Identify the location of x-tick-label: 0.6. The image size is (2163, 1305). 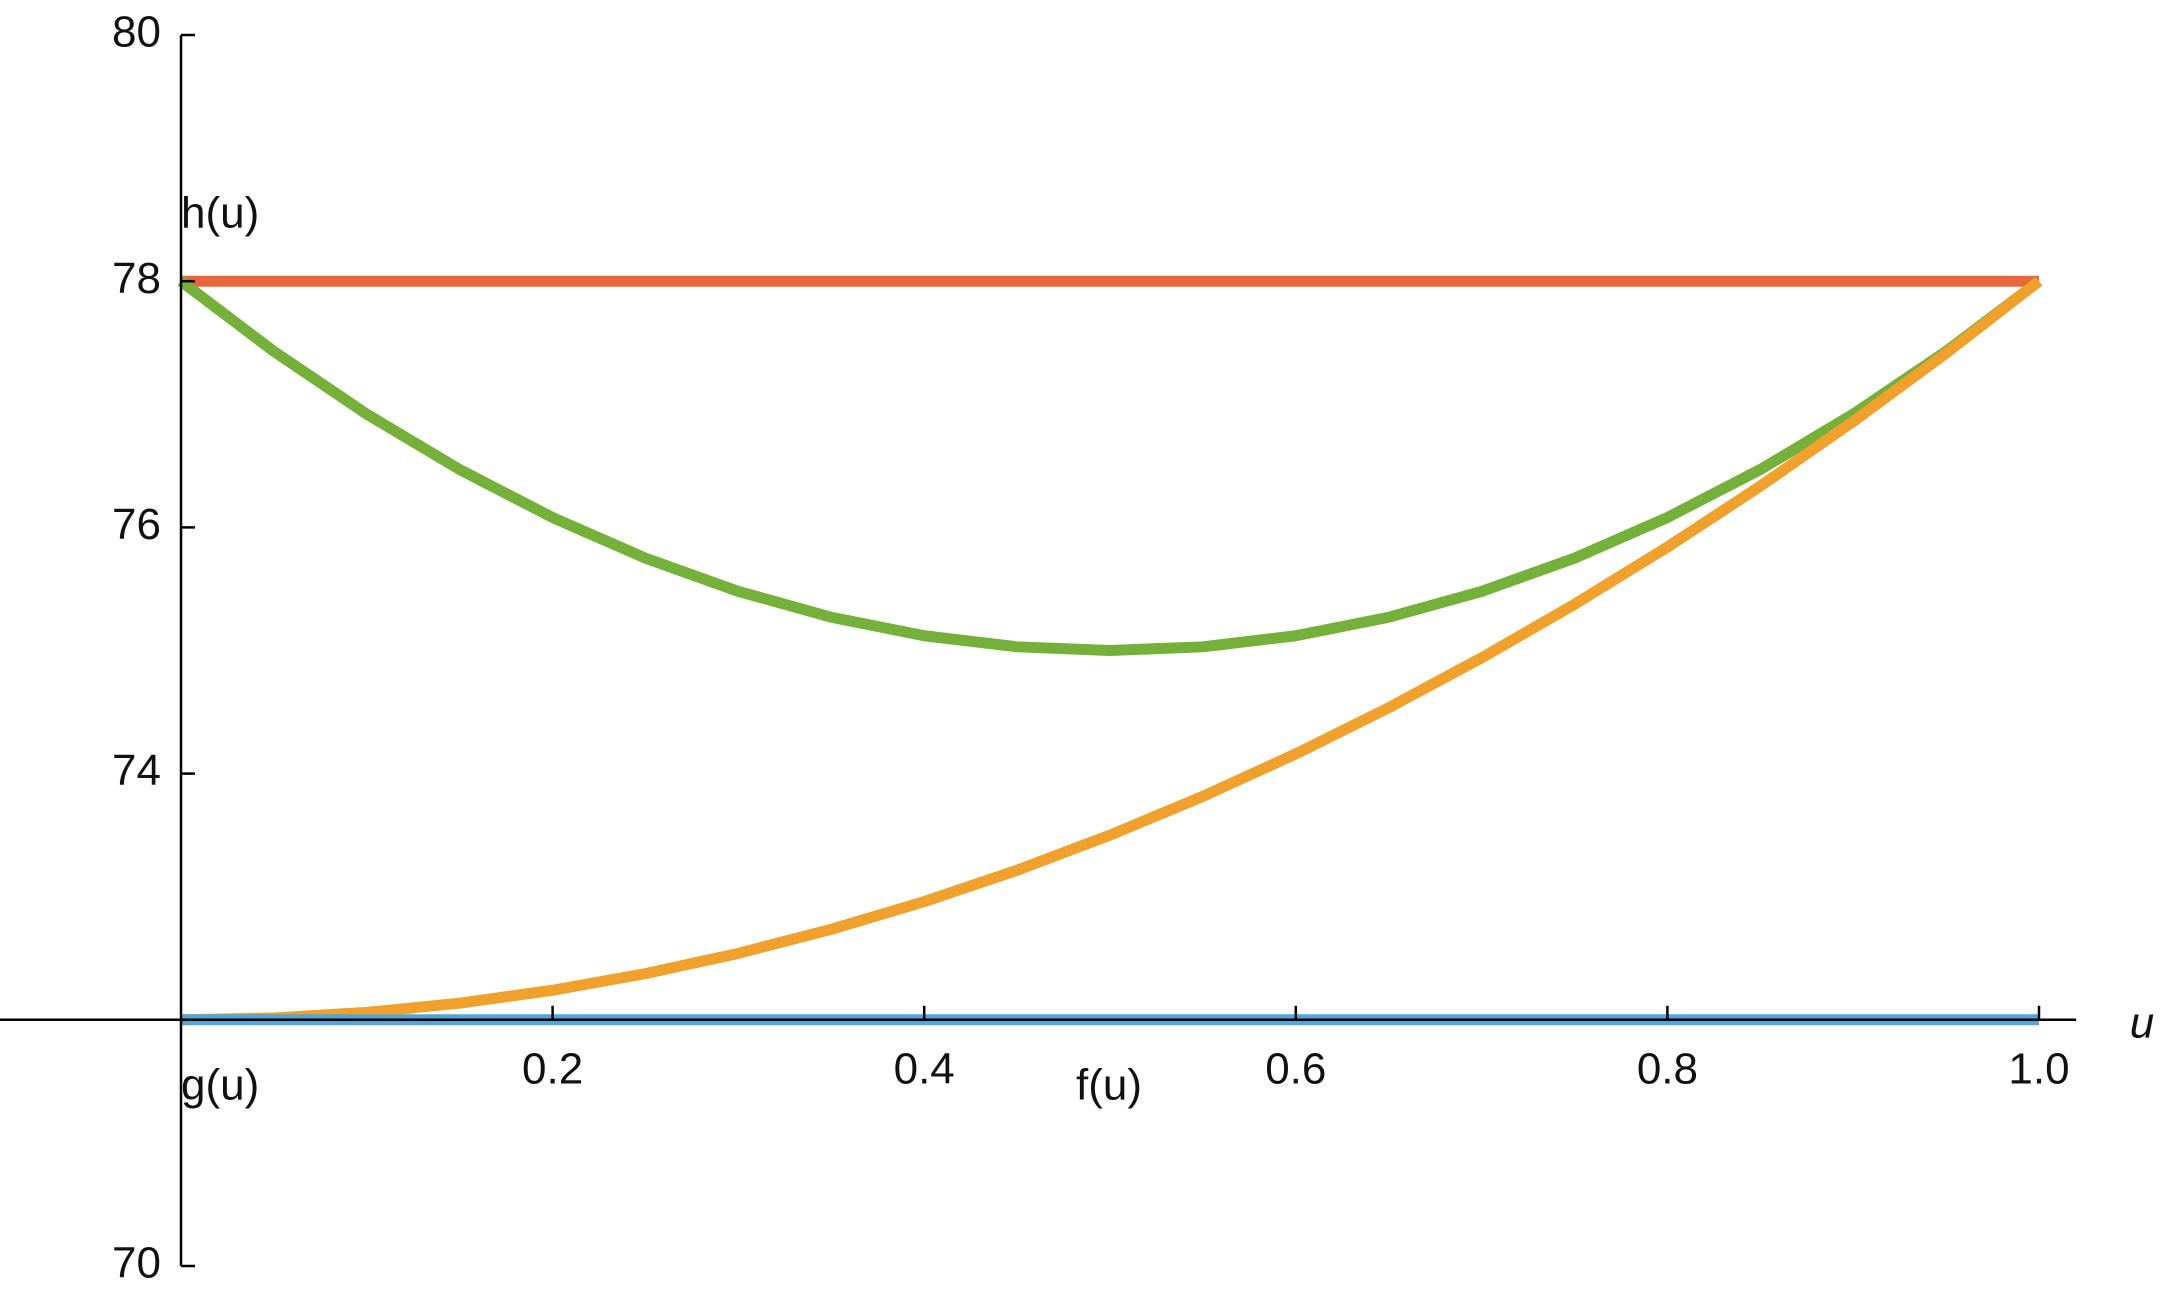
(1295, 1068).